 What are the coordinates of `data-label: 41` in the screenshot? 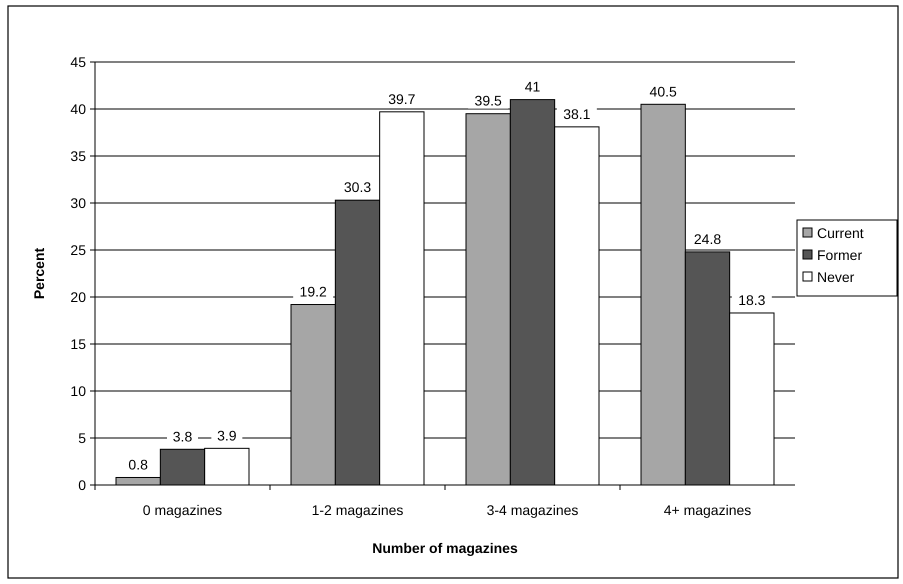 It's located at (532, 86).